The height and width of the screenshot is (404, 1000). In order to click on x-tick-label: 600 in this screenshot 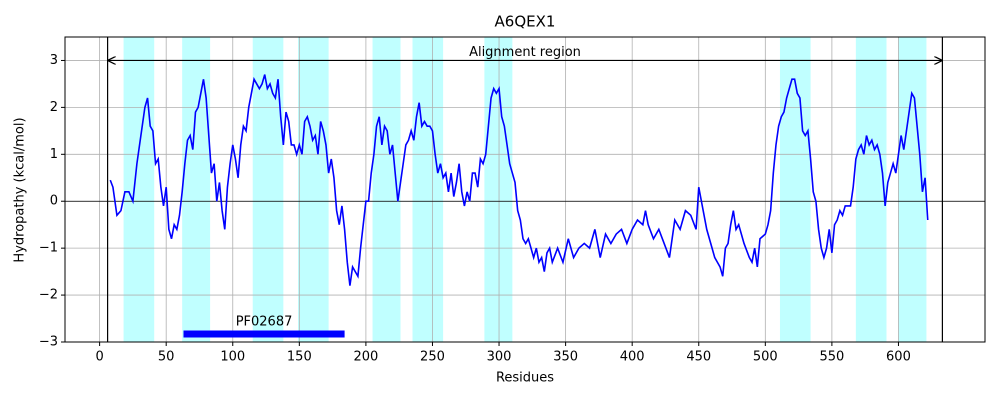, I will do `click(898, 357)`.